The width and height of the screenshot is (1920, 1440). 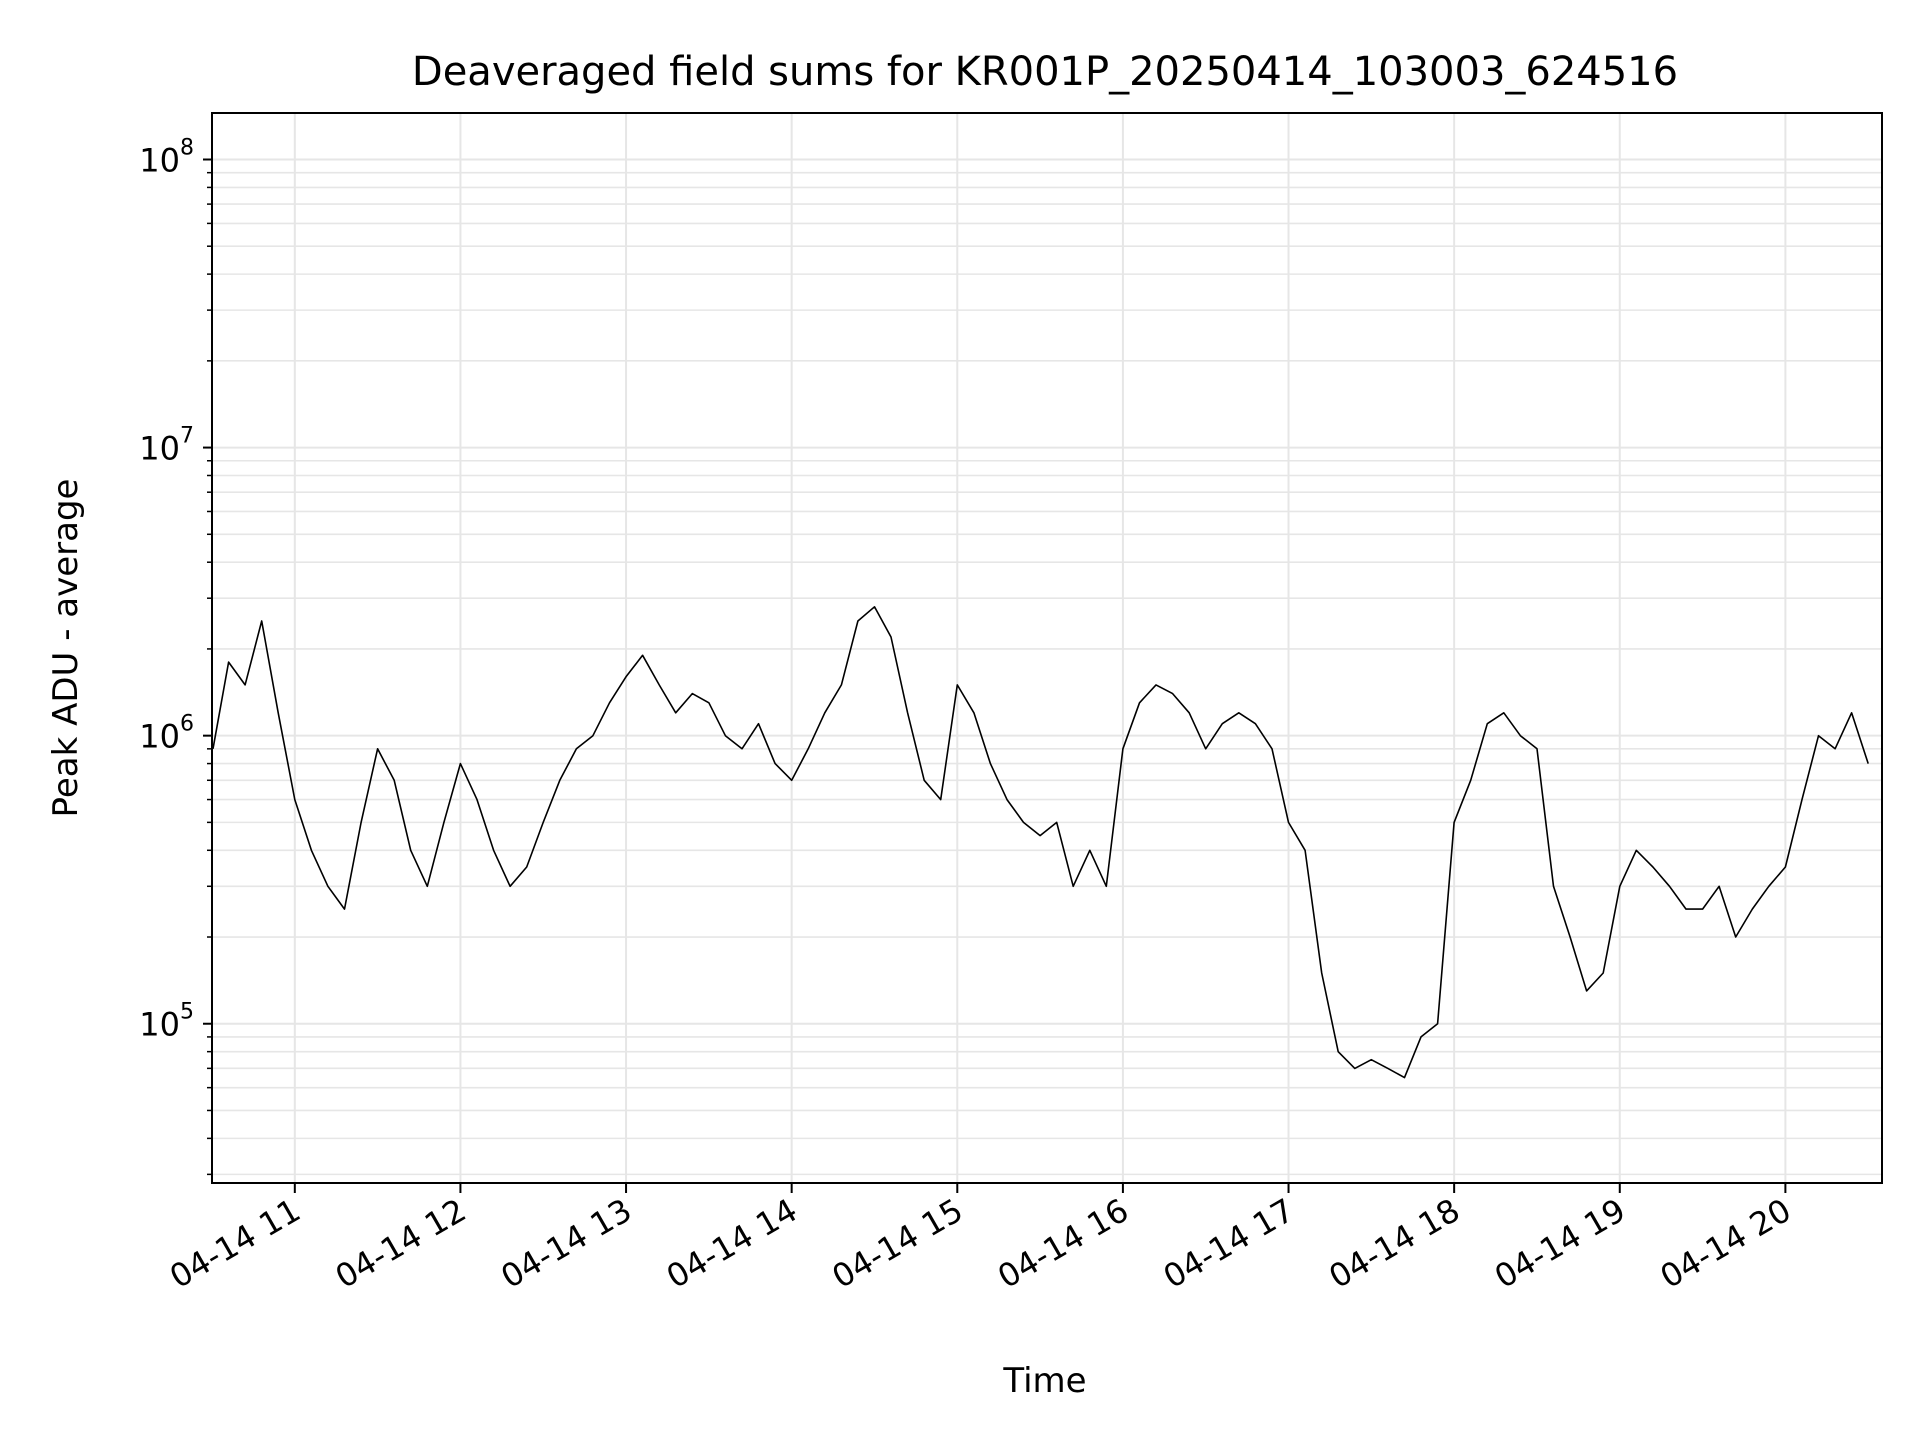 I want to click on y-tick-label: 10⁷, so click(x=166, y=446).